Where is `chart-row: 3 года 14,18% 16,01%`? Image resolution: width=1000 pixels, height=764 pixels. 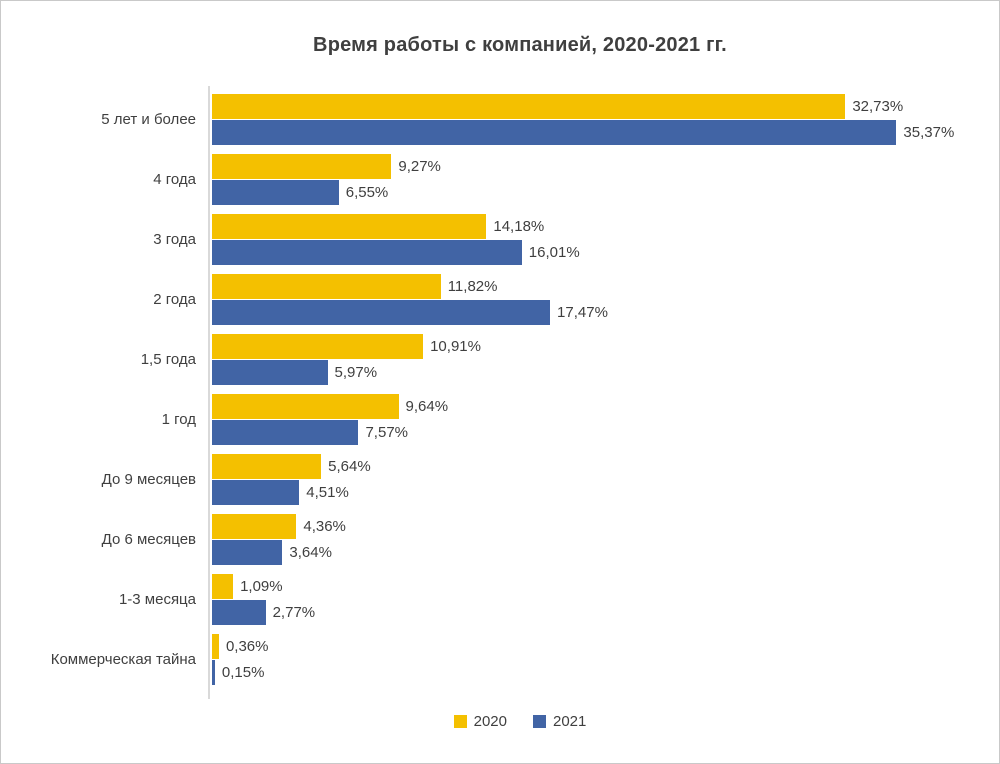
chart-row: 3 года 14,18% 16,01% is located at coordinates (493, 239).